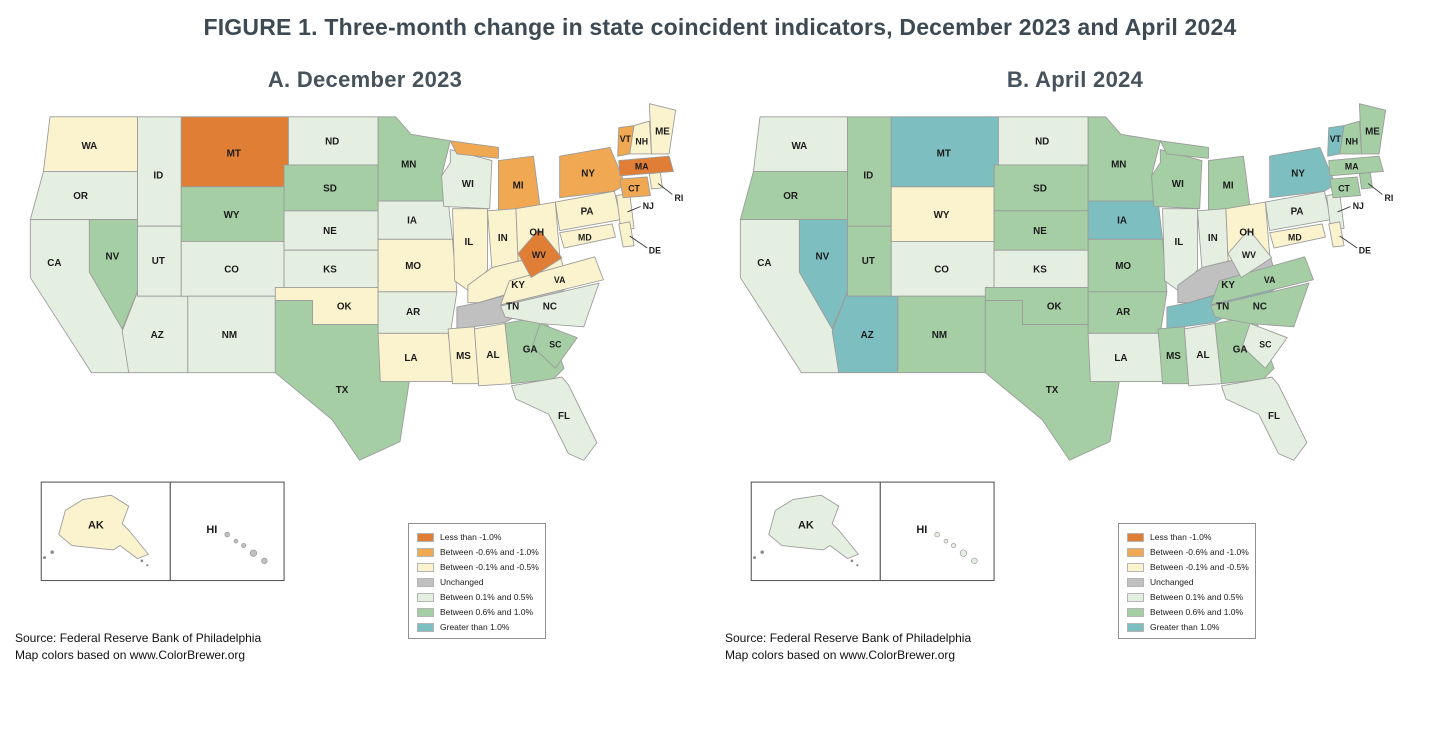 The height and width of the screenshot is (755, 1440). What do you see at coordinates (365, 79) in the screenshot?
I see `panel-title-december-2023: A. December 2023` at bounding box center [365, 79].